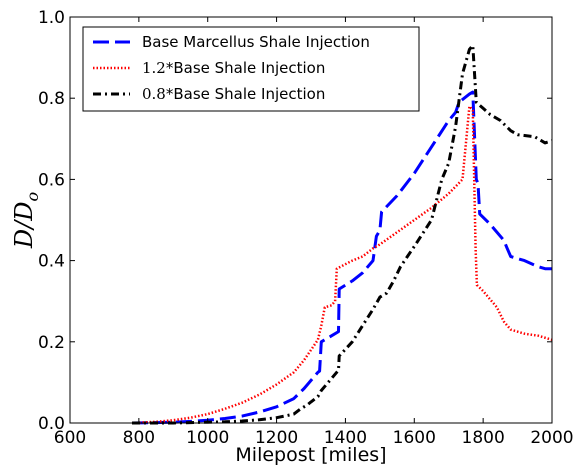  Describe the element at coordinates (51, 99) in the screenshot. I see `y-tick-label: 0.8` at that location.